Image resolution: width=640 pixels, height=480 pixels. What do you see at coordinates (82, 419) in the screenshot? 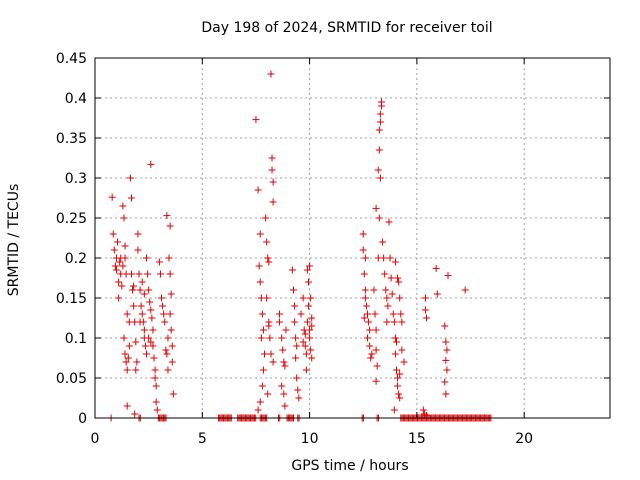
I see `y-tick-label: 0` at bounding box center [82, 419].